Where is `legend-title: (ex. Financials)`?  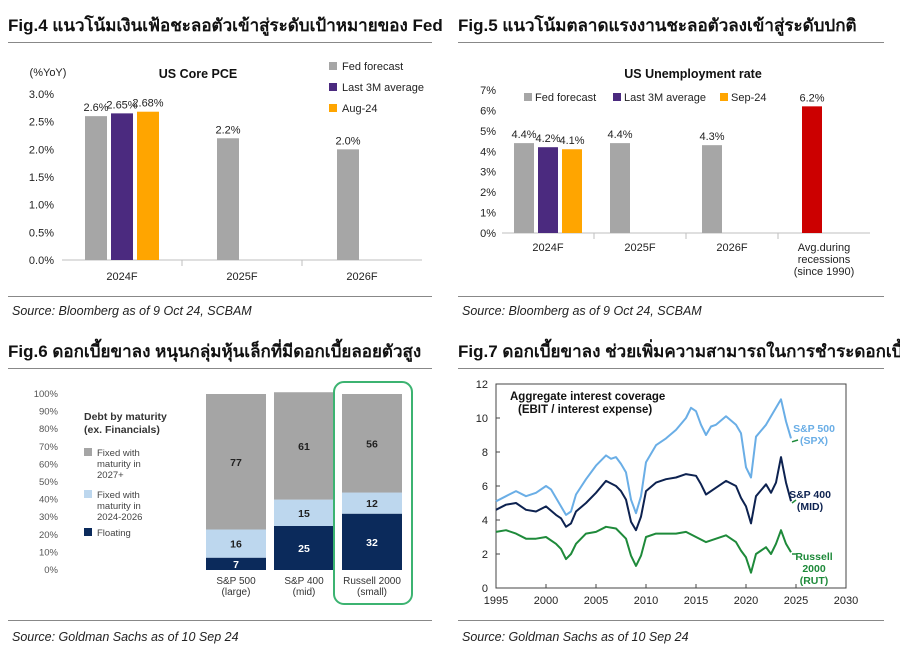
legend-title: (ex. Financials) is located at coordinates (122, 430).